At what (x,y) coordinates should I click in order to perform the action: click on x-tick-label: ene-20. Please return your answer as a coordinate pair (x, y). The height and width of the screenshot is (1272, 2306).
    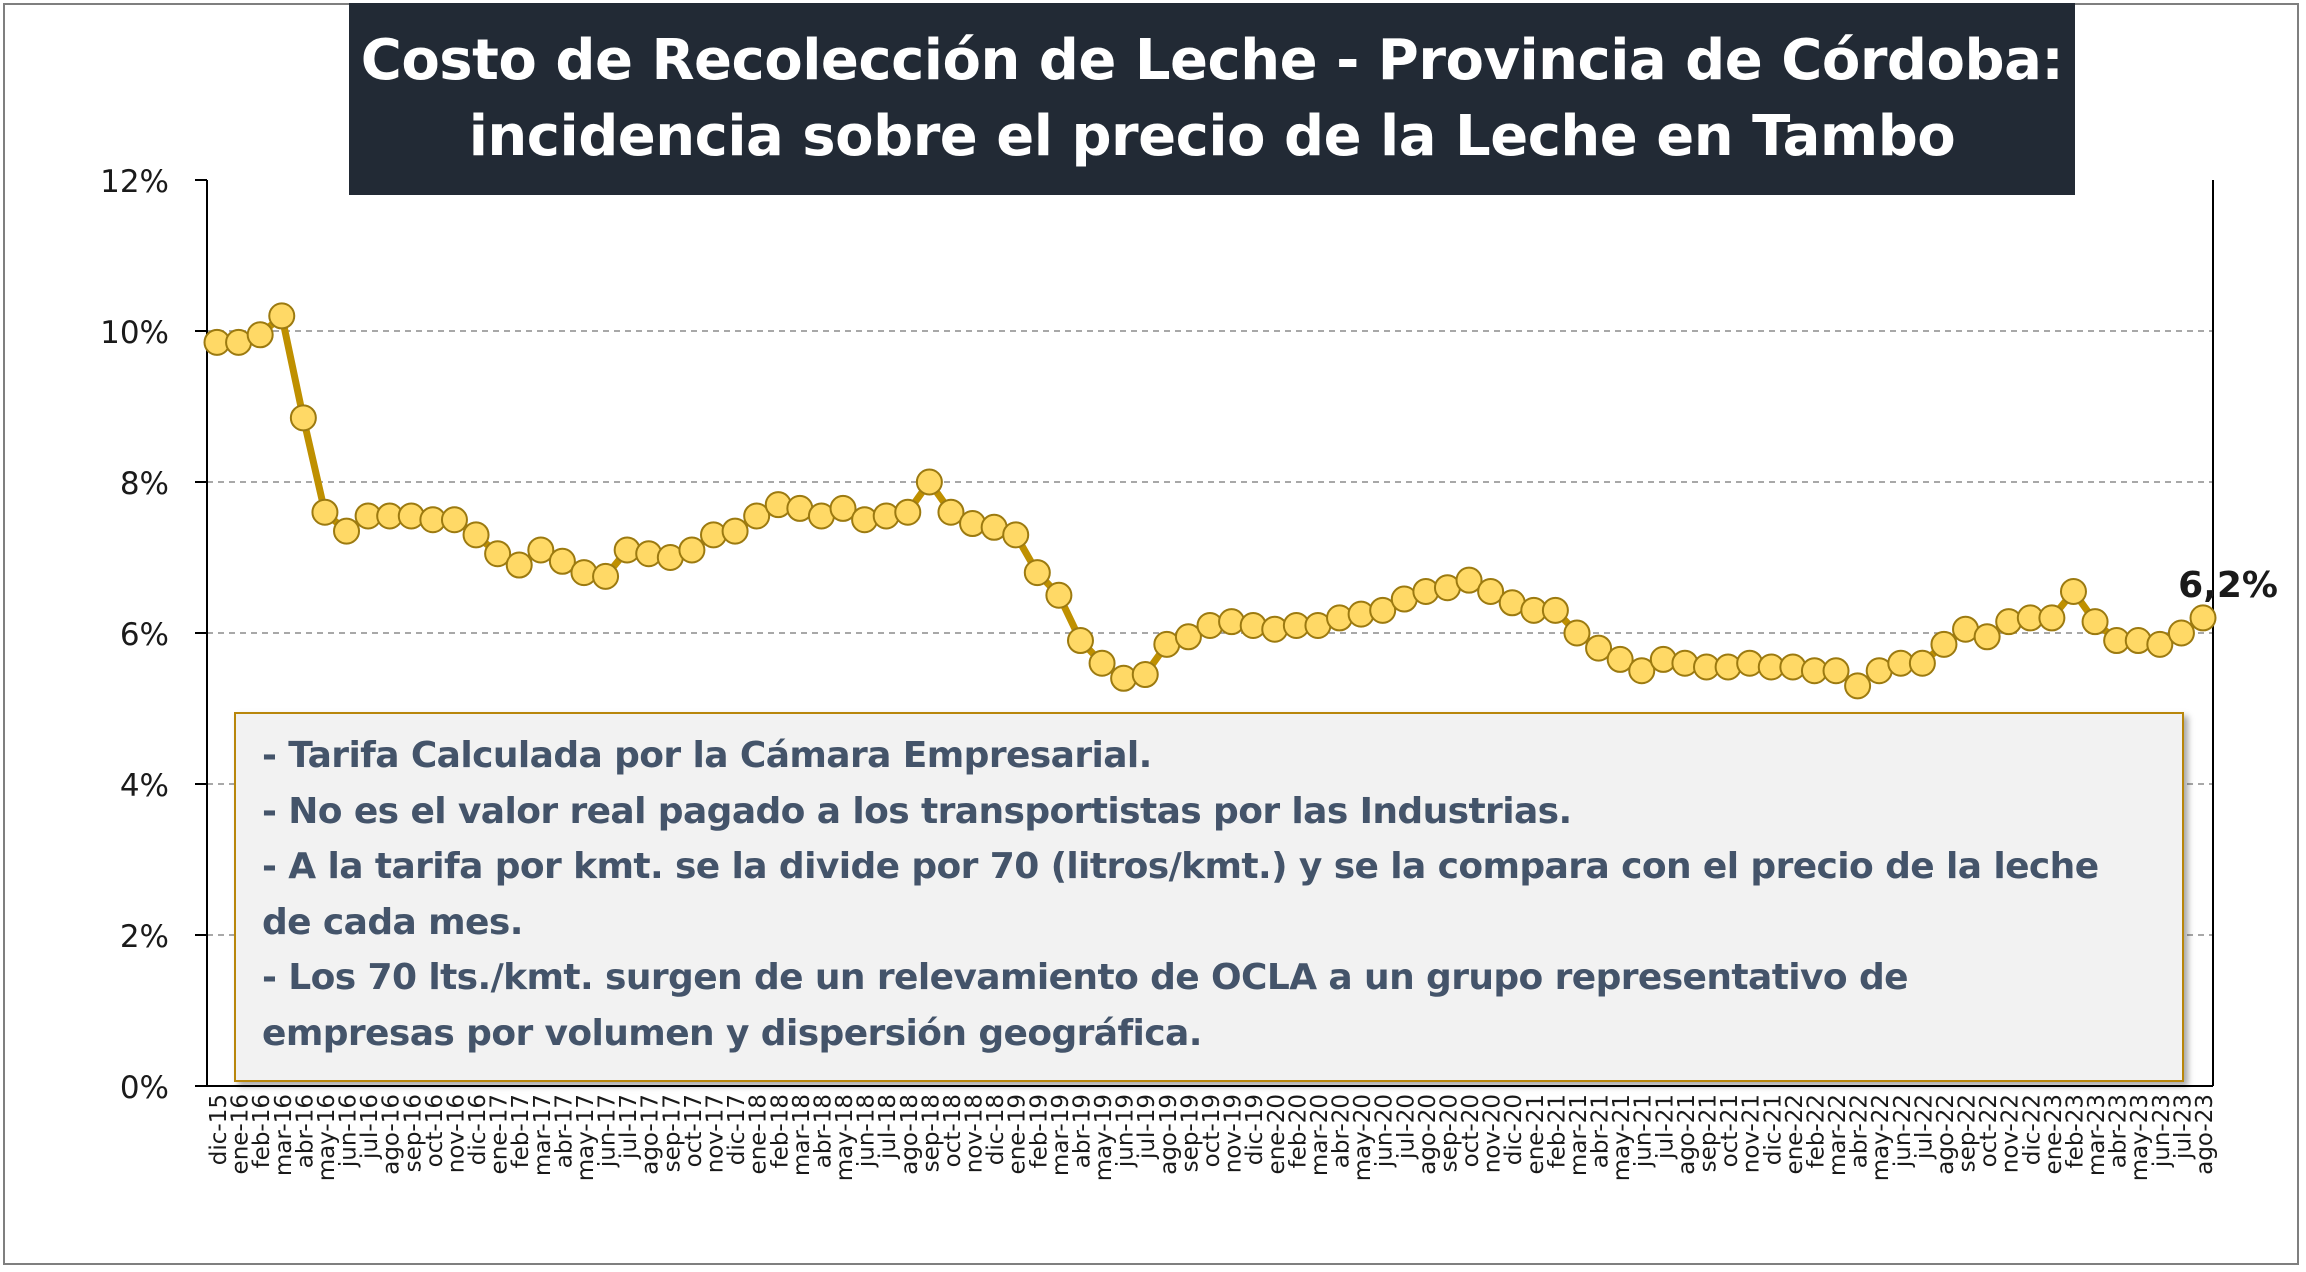
    Looking at the image, I should click on (1277, 1134).